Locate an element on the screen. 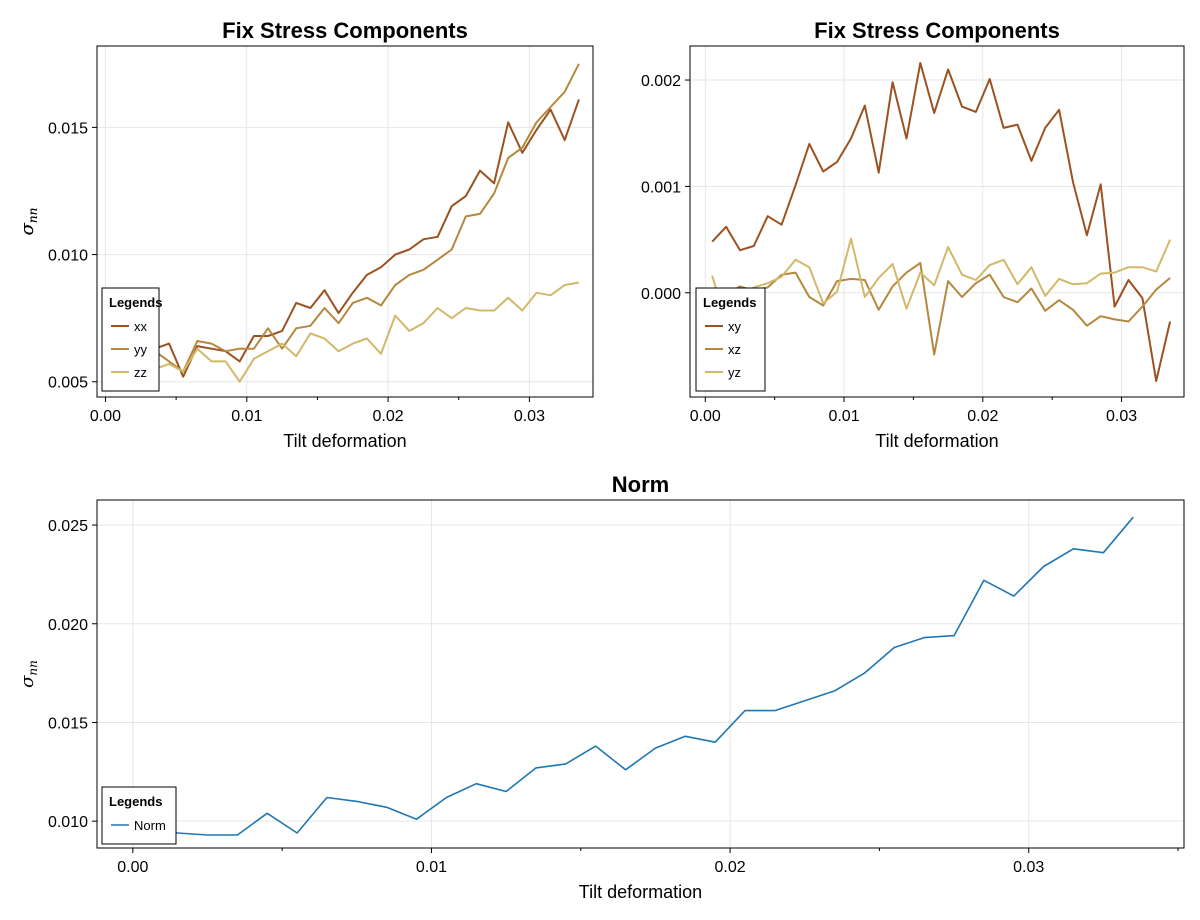 This screenshot has height=920, width=1200. legend: Legends xx yy zz is located at coordinates (131, 339).